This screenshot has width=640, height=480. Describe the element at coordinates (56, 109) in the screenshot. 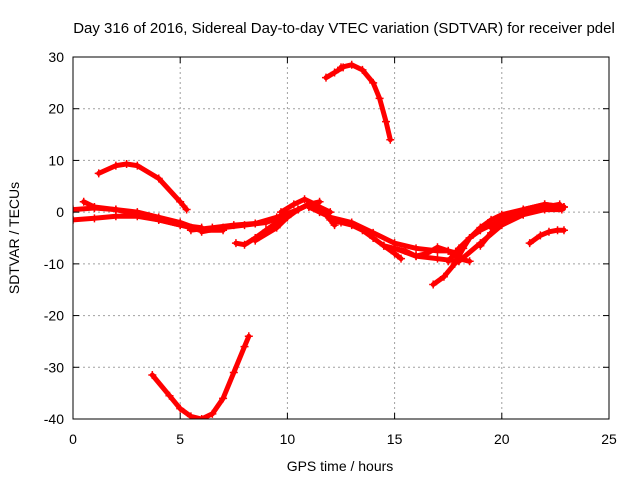

I see `y-tick-label: 20` at that location.